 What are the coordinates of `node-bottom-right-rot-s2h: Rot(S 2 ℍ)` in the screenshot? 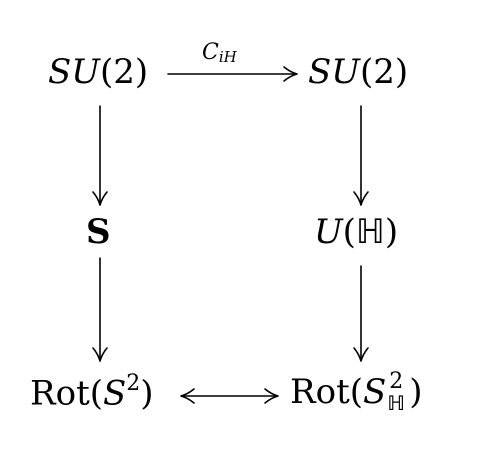 It's located at (356, 393).